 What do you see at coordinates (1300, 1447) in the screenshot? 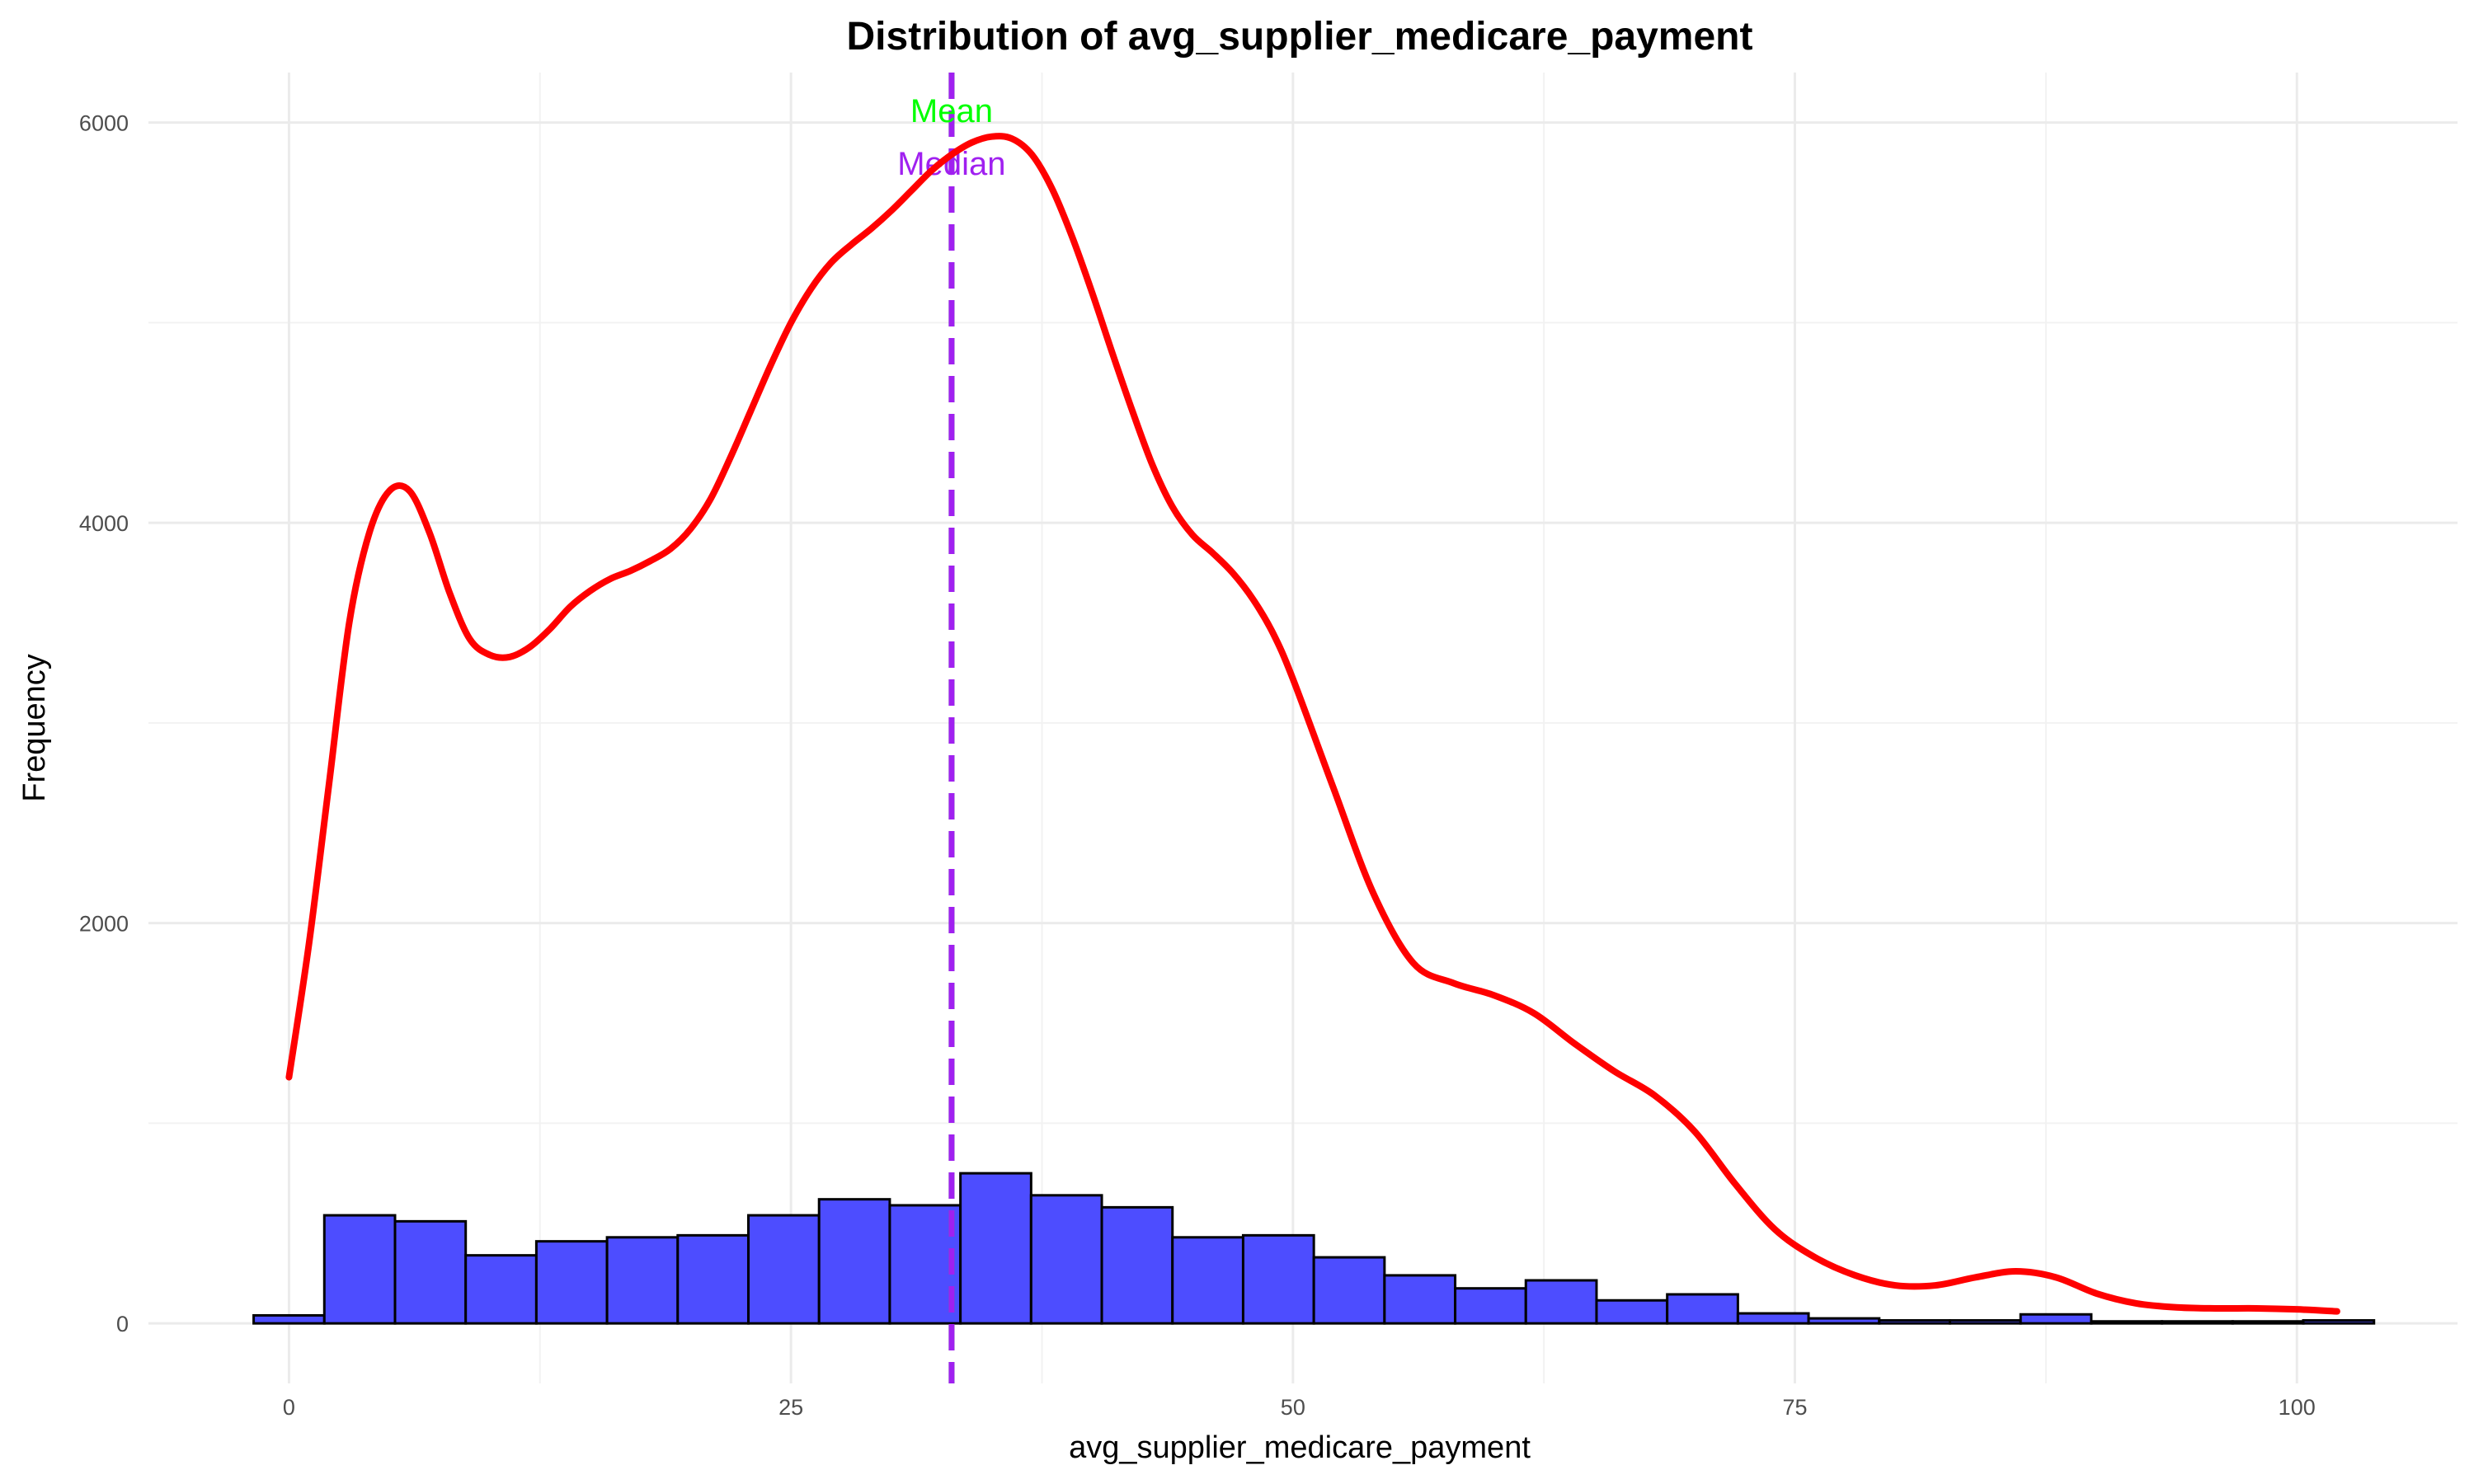
I see `x-axis-title: avg_supplier_medicare_payment` at bounding box center [1300, 1447].